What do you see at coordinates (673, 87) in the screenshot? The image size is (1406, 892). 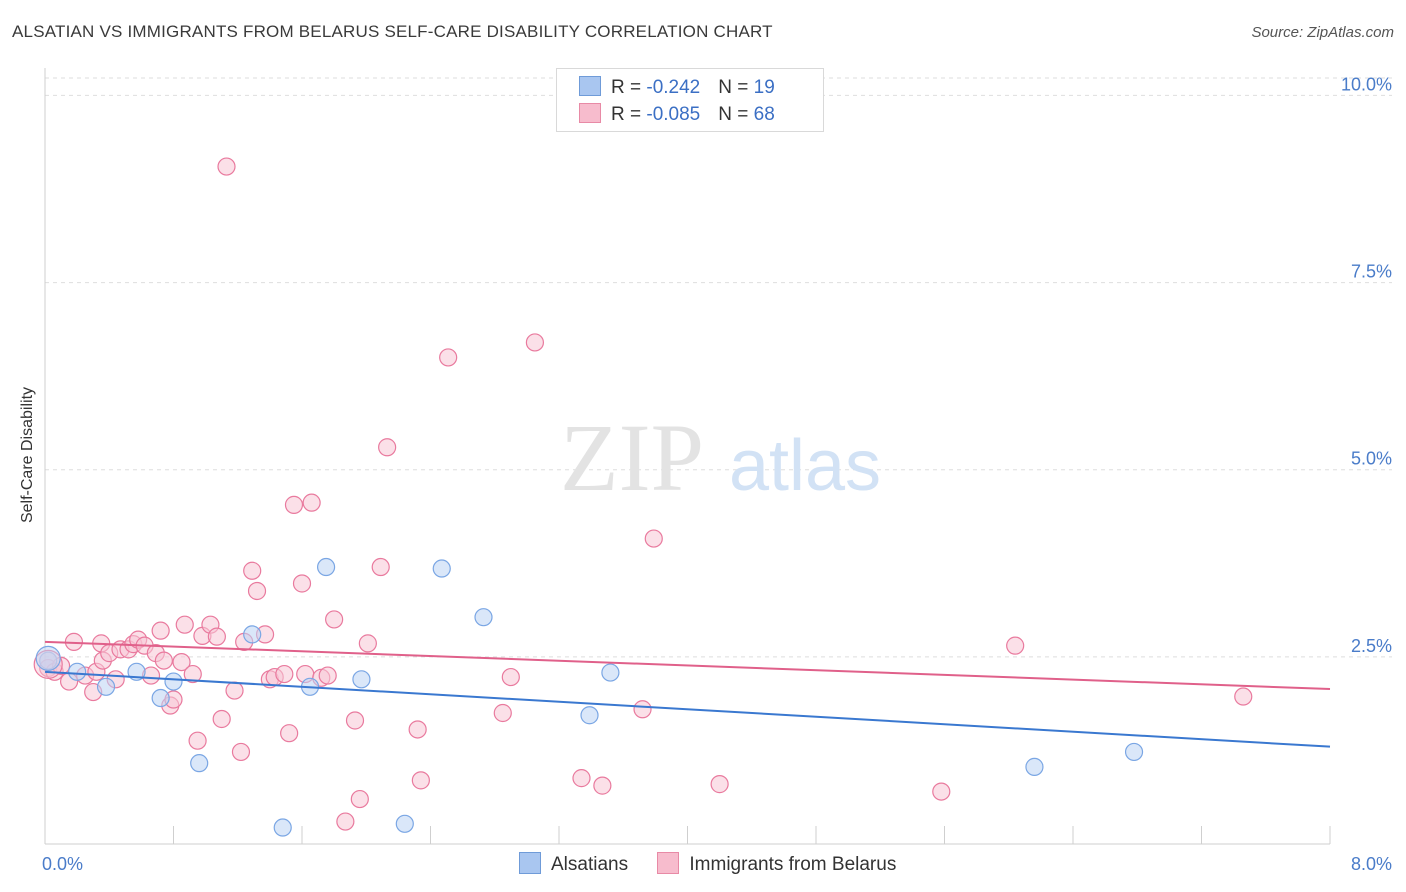 I see `legend-r-value: -0.242` at bounding box center [673, 87].